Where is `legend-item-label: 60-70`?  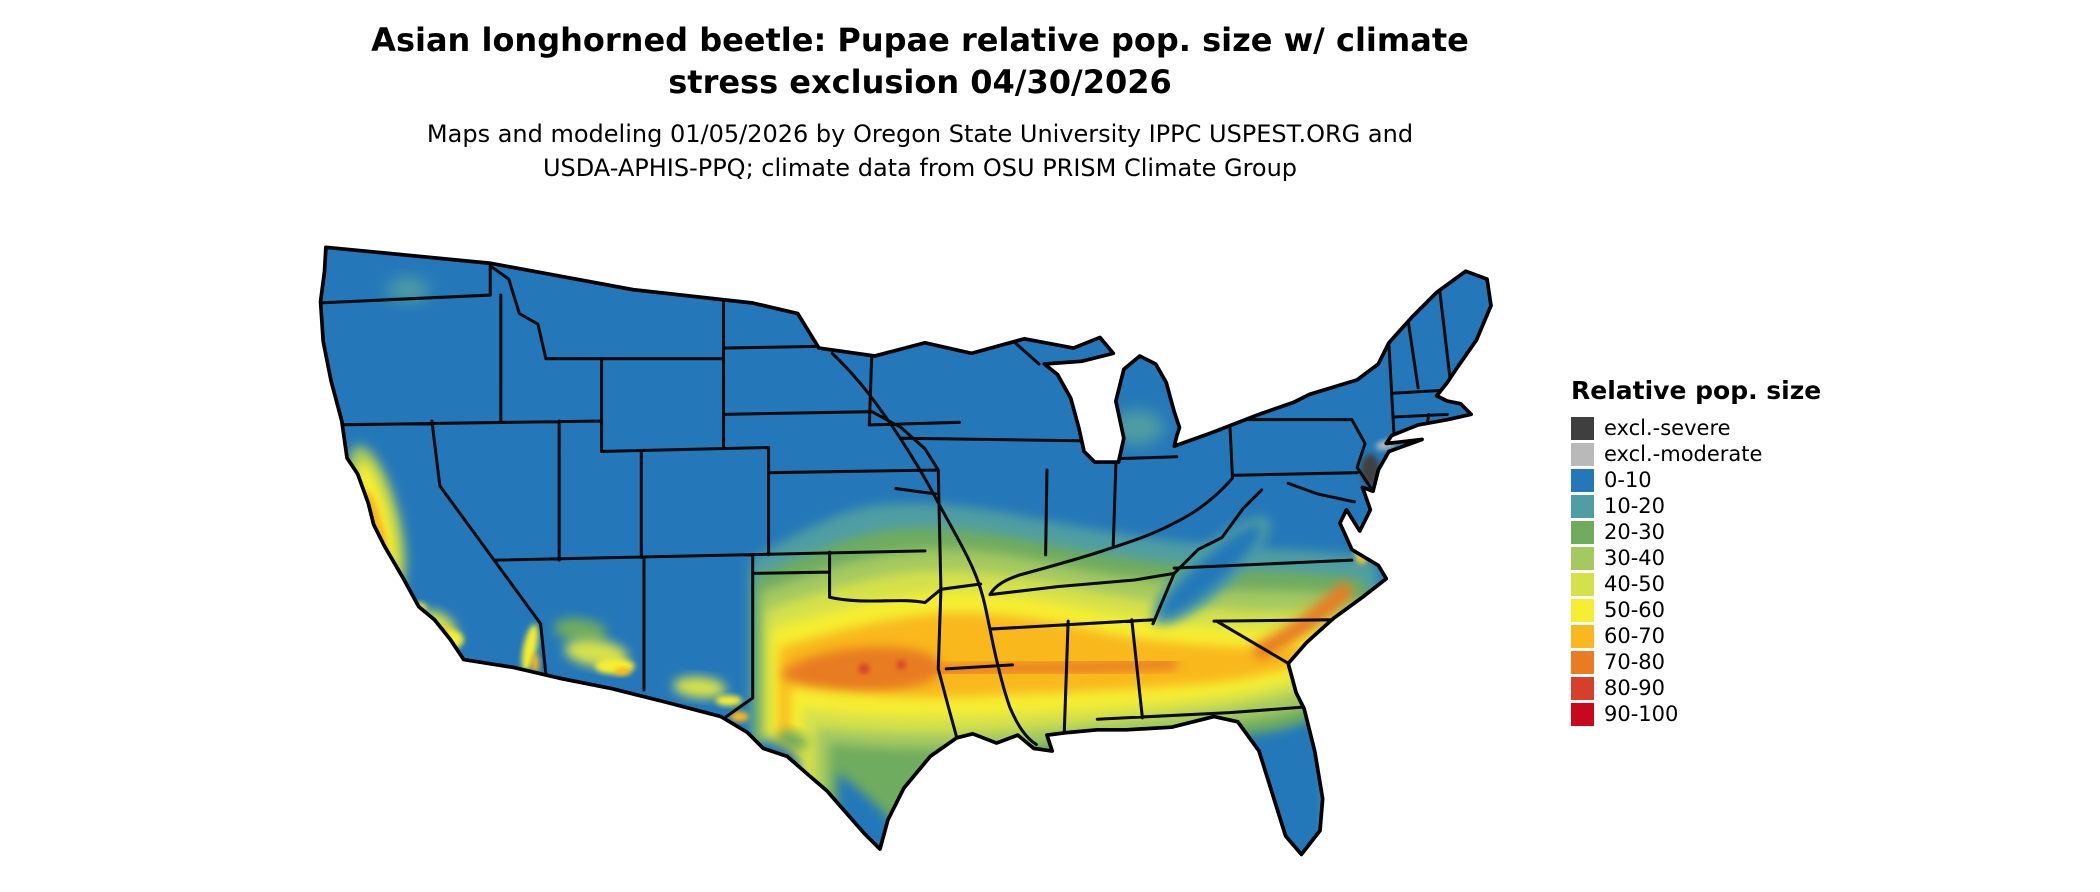
legend-item-label: 60-70 is located at coordinates (1635, 636).